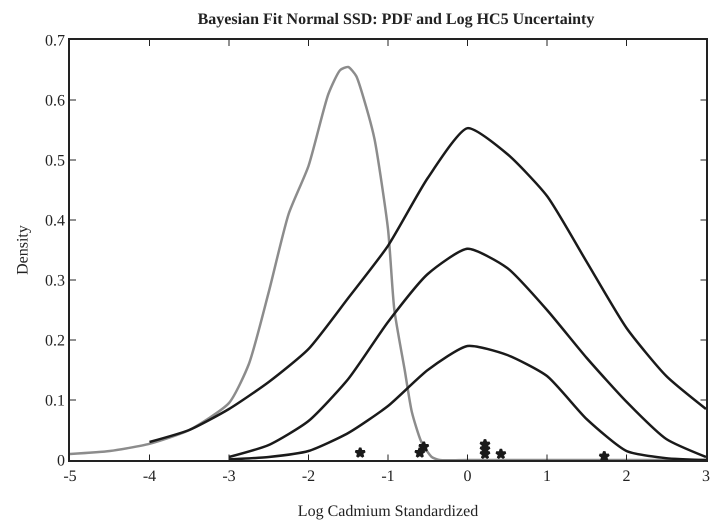 Image resolution: width=720 pixels, height=520 pixels. Describe the element at coordinates (388, 476) in the screenshot. I see `x-tick-label: -1` at that location.